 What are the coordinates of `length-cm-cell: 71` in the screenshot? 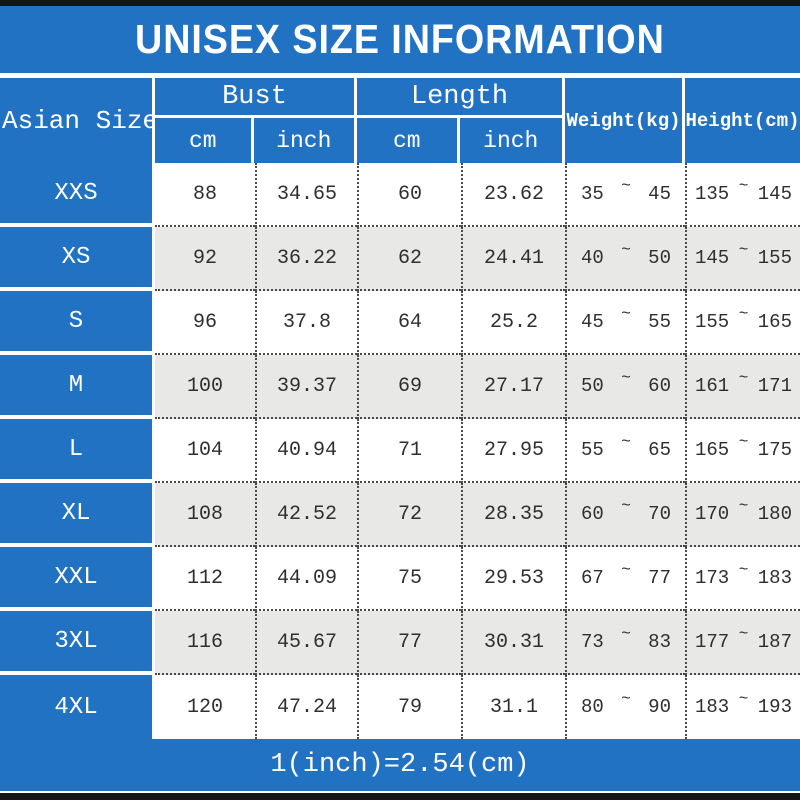 It's located at (409, 451).